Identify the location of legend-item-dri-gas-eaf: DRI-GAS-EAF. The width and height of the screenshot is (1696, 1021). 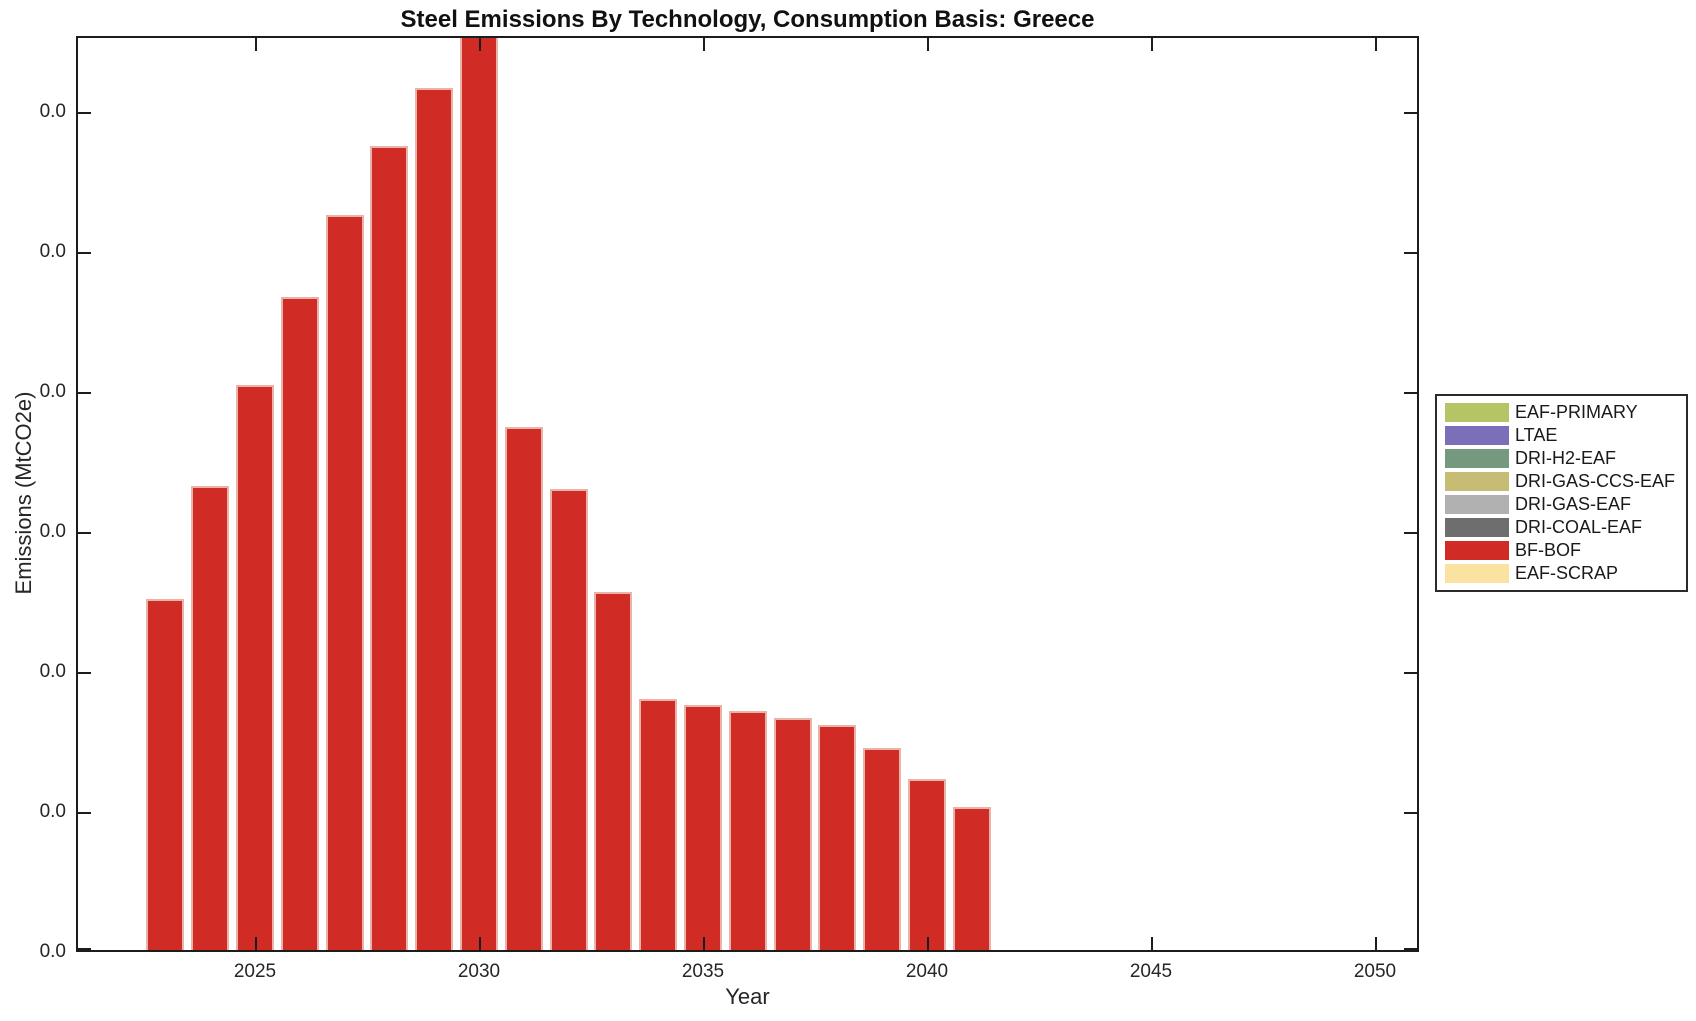
(1561, 504).